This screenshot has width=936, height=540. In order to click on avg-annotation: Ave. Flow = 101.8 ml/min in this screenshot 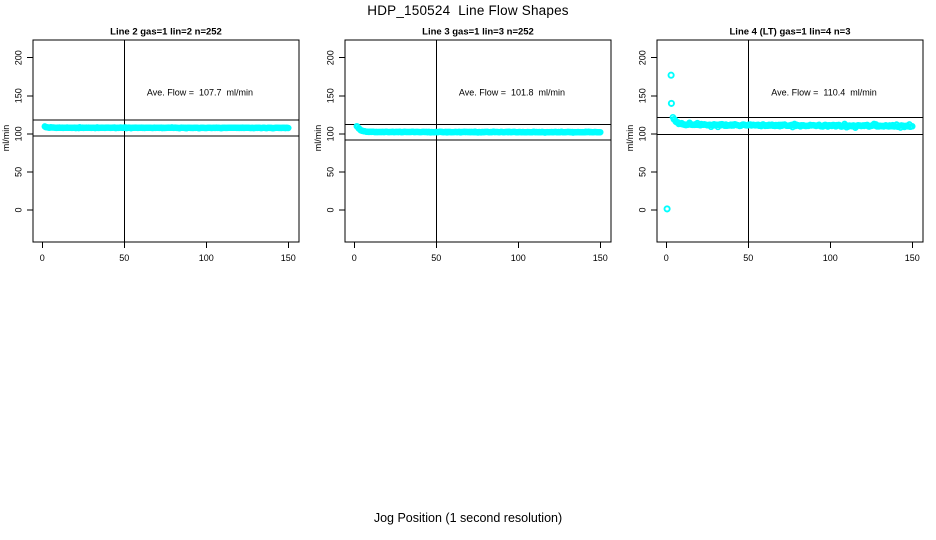, I will do `click(512, 93)`.